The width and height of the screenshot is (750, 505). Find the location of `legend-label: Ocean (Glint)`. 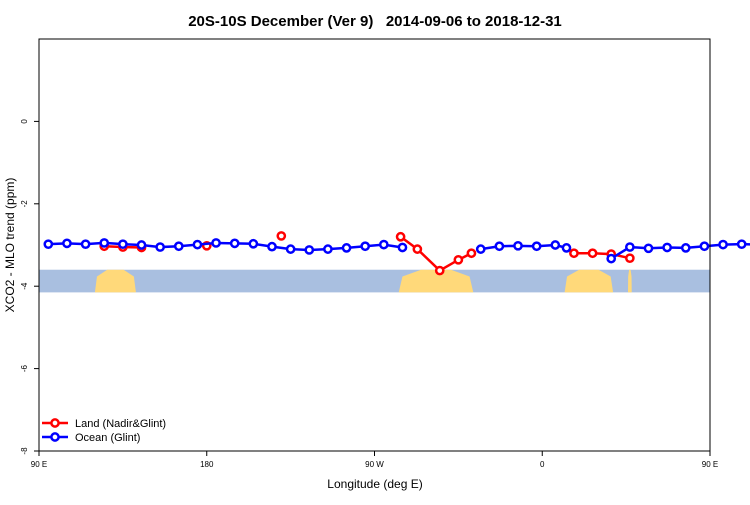

legend-label: Ocean (Glint) is located at coordinates (107, 438).